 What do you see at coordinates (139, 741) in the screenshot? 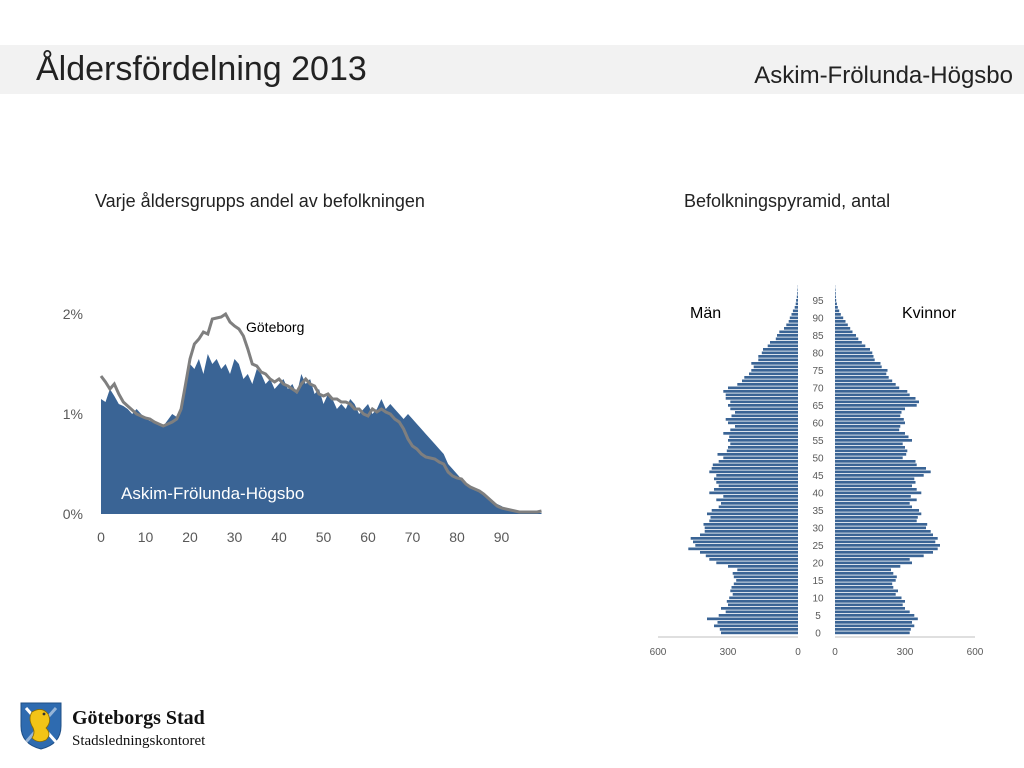
I see `dept-name: Stadsledningskontoret` at bounding box center [139, 741].